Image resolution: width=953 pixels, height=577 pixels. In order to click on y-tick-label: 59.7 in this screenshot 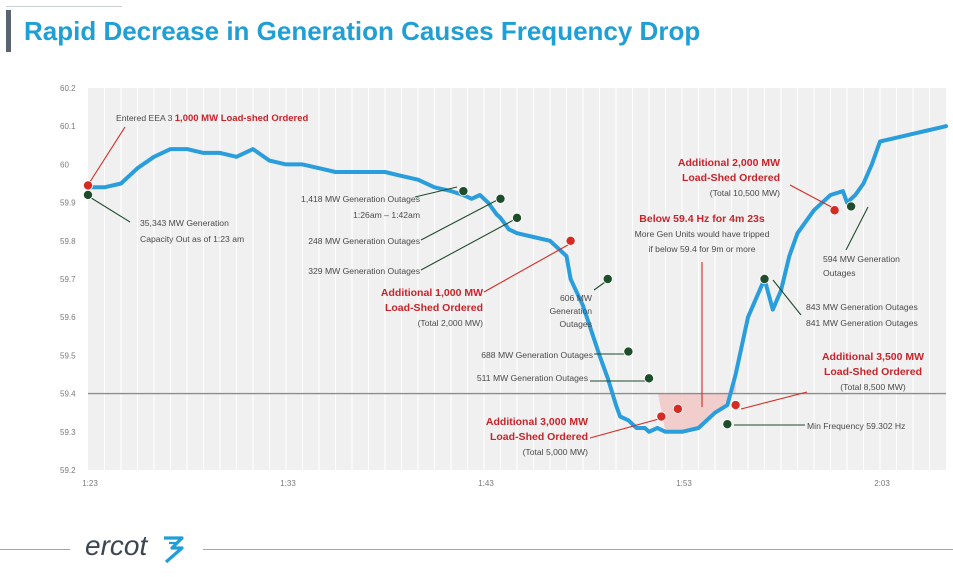, I will do `click(68, 279)`.